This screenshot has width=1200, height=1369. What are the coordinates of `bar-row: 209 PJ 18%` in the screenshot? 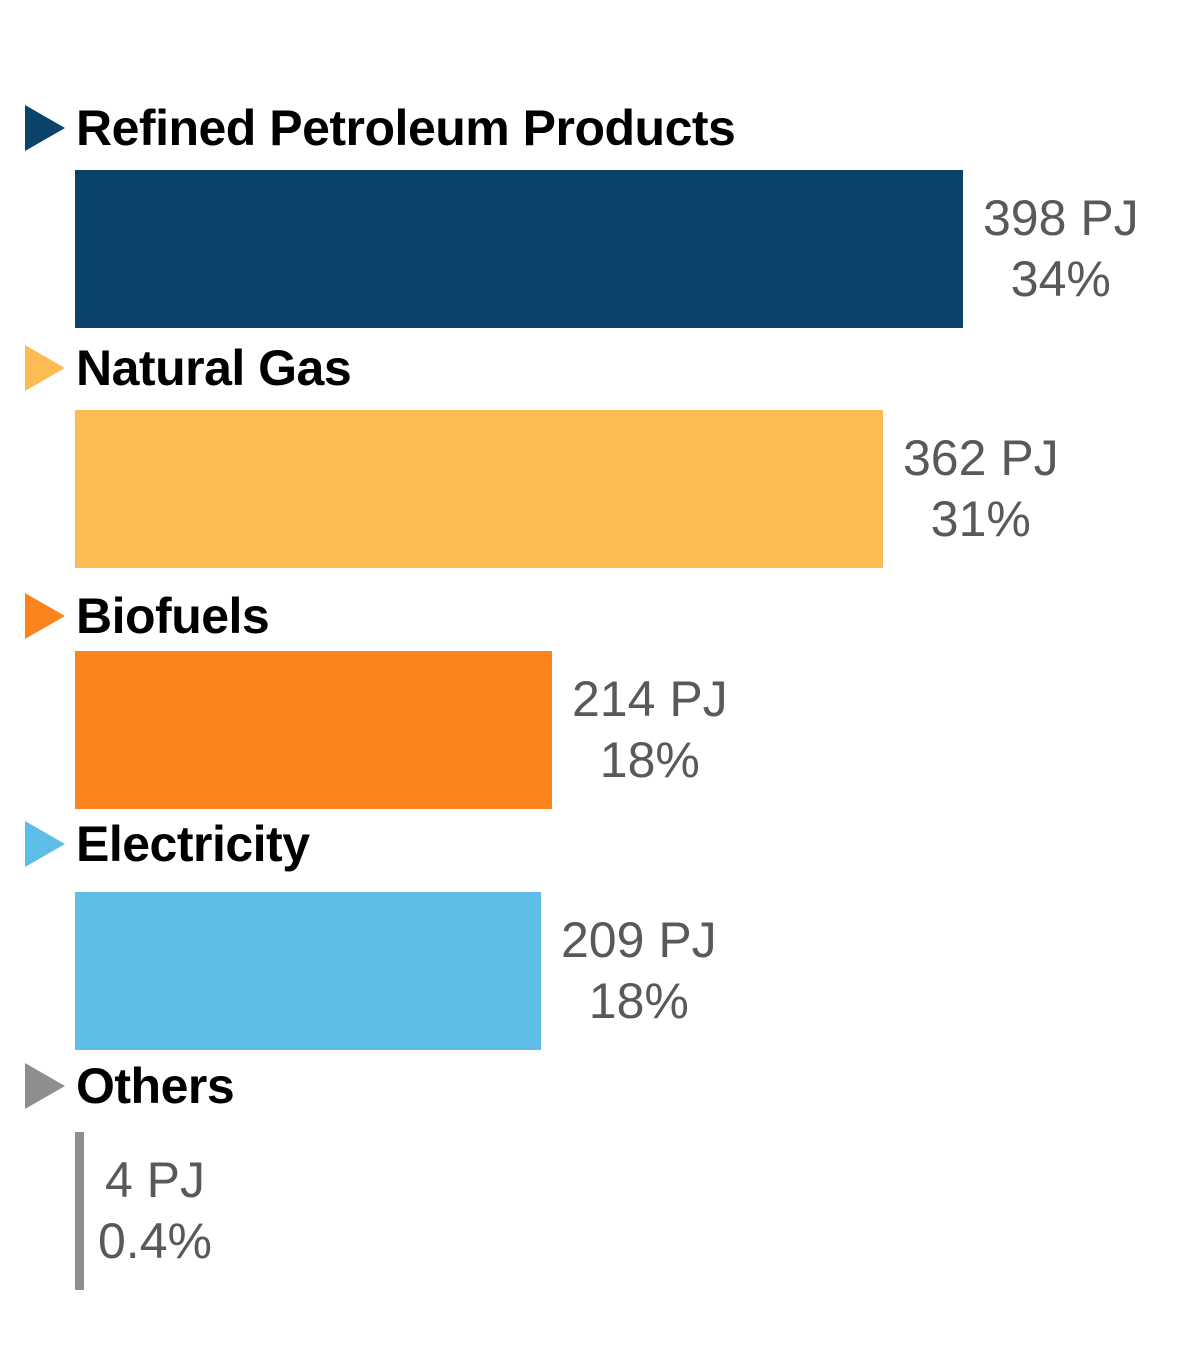 It's located at (637, 971).